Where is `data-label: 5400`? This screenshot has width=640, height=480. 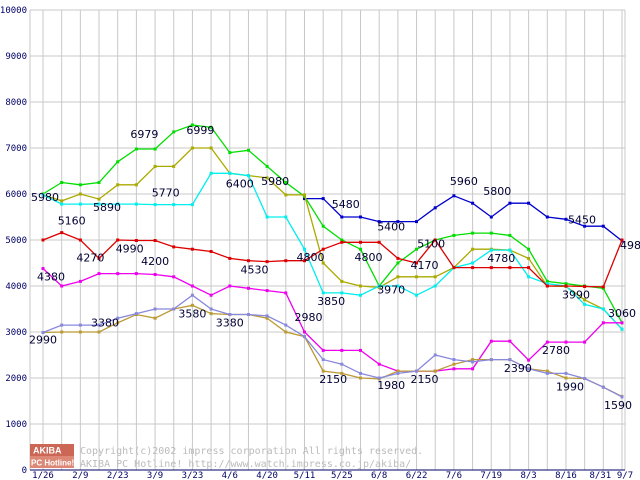 data-label: 5400 is located at coordinates (391, 227).